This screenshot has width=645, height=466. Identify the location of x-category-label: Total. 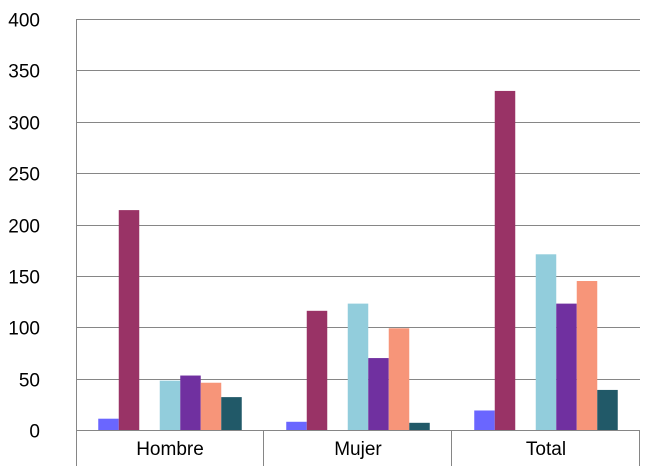
(546, 449).